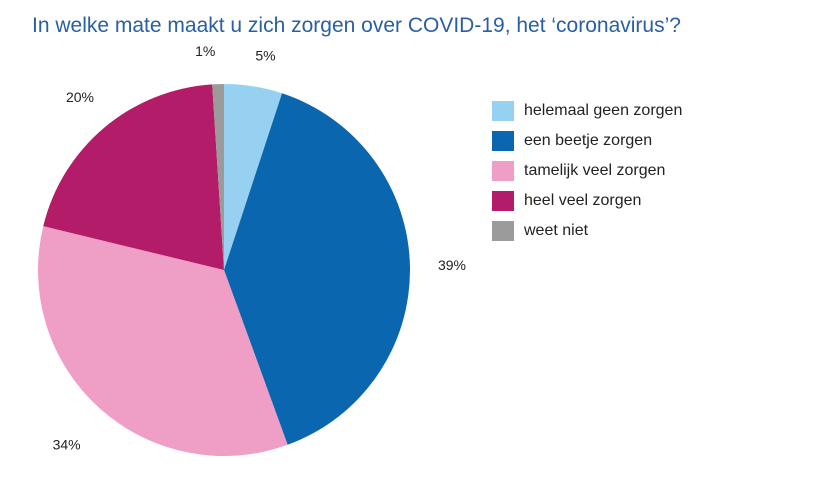  I want to click on slice-label: 1%, so click(205, 51).